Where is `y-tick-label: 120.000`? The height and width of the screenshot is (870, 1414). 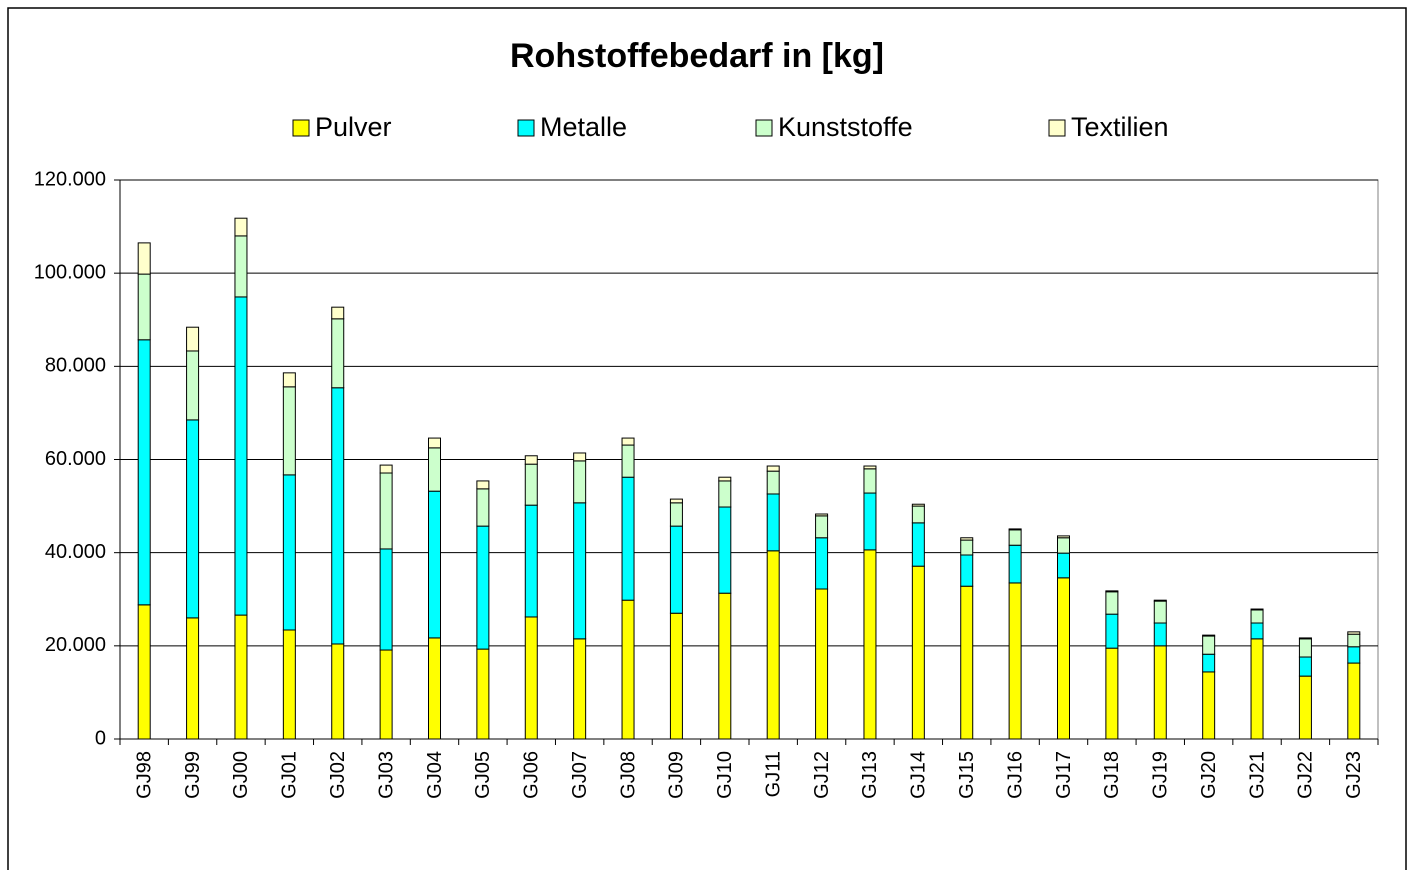
y-tick-label: 120.000 is located at coordinates (70, 179).